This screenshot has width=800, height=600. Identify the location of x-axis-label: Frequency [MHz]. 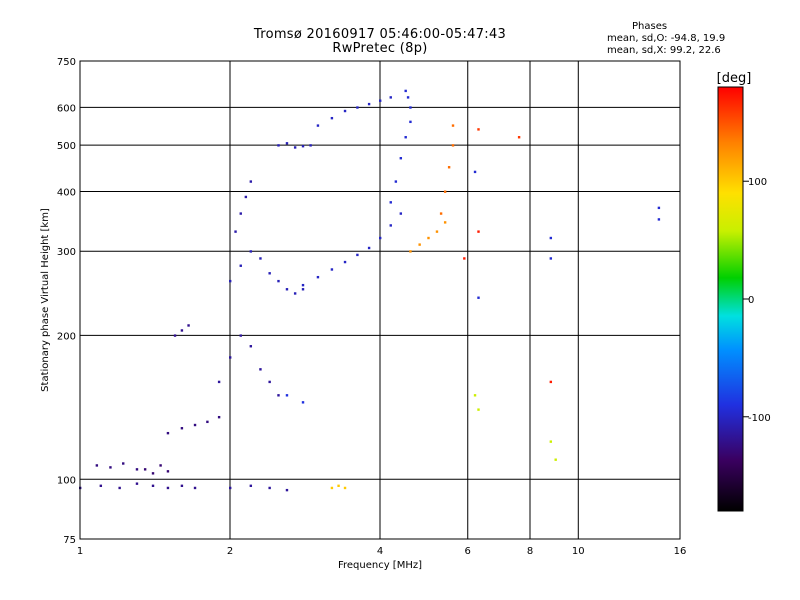
(380, 565).